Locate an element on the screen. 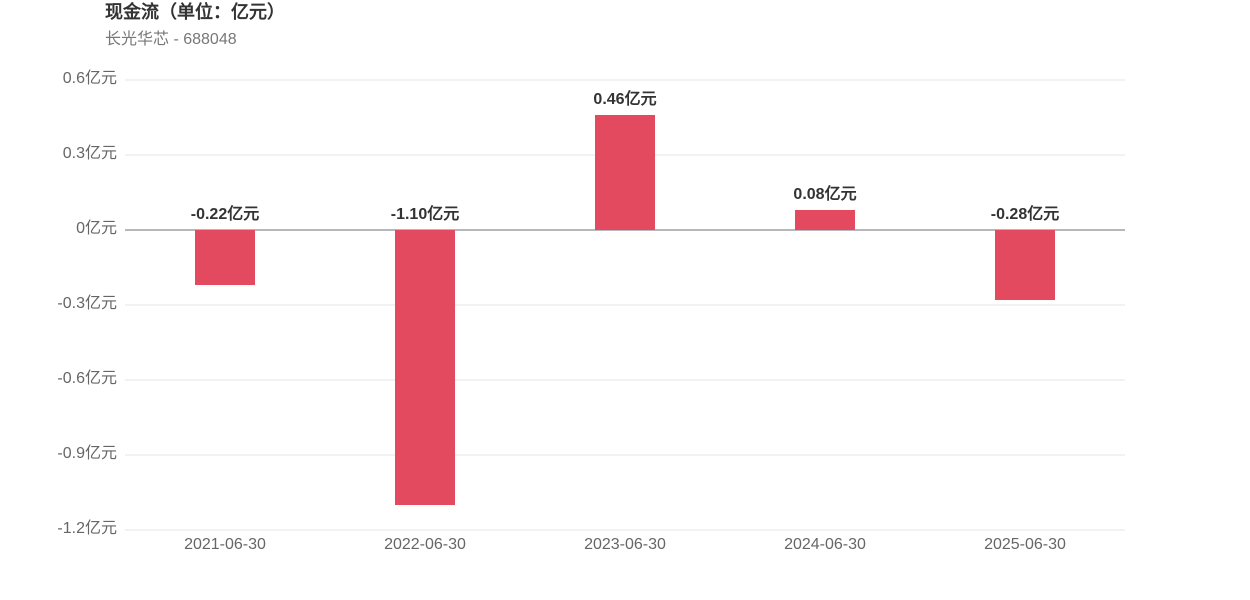  x-tick-label: 2022-06-30 is located at coordinates (425, 544).